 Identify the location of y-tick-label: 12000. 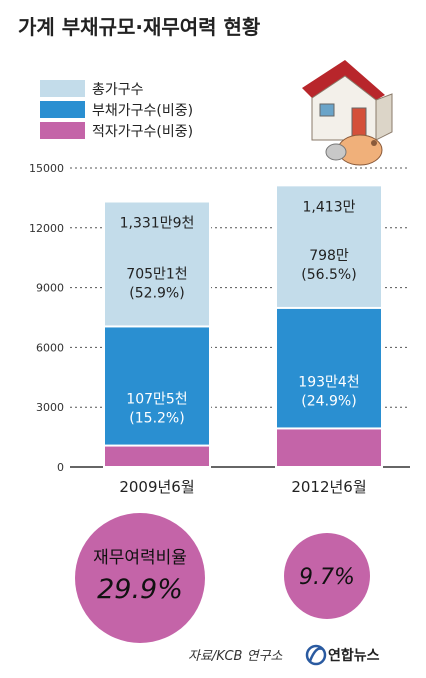
(46, 228).